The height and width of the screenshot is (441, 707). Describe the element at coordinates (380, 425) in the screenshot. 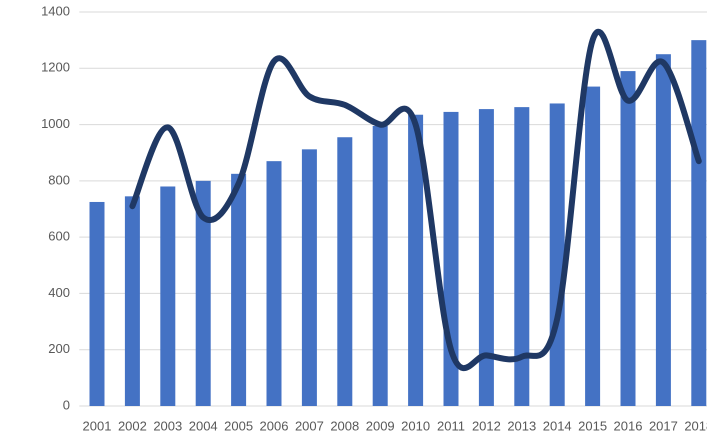

I see `x-tick-label: 2009` at that location.